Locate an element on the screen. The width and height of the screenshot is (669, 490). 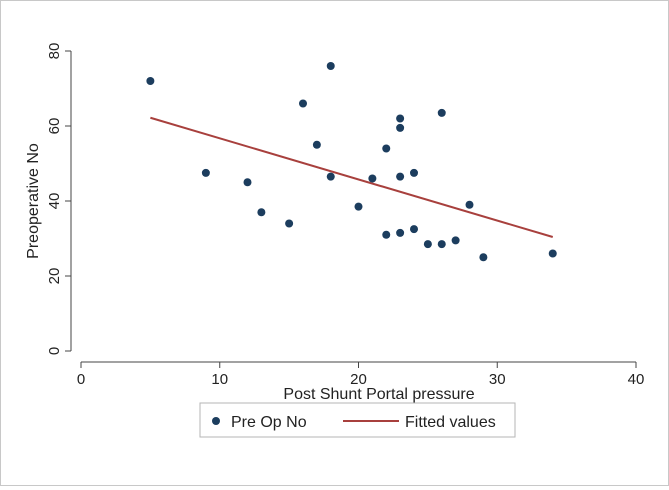
y-tick-label: 40 is located at coordinates (54, 201).